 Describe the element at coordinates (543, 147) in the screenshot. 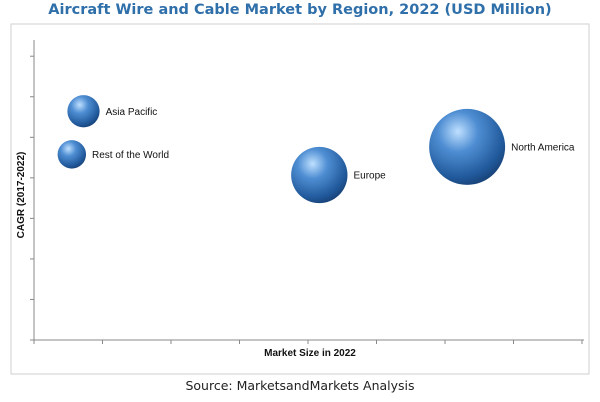

I see `bubble-label-north-america: North America` at that location.